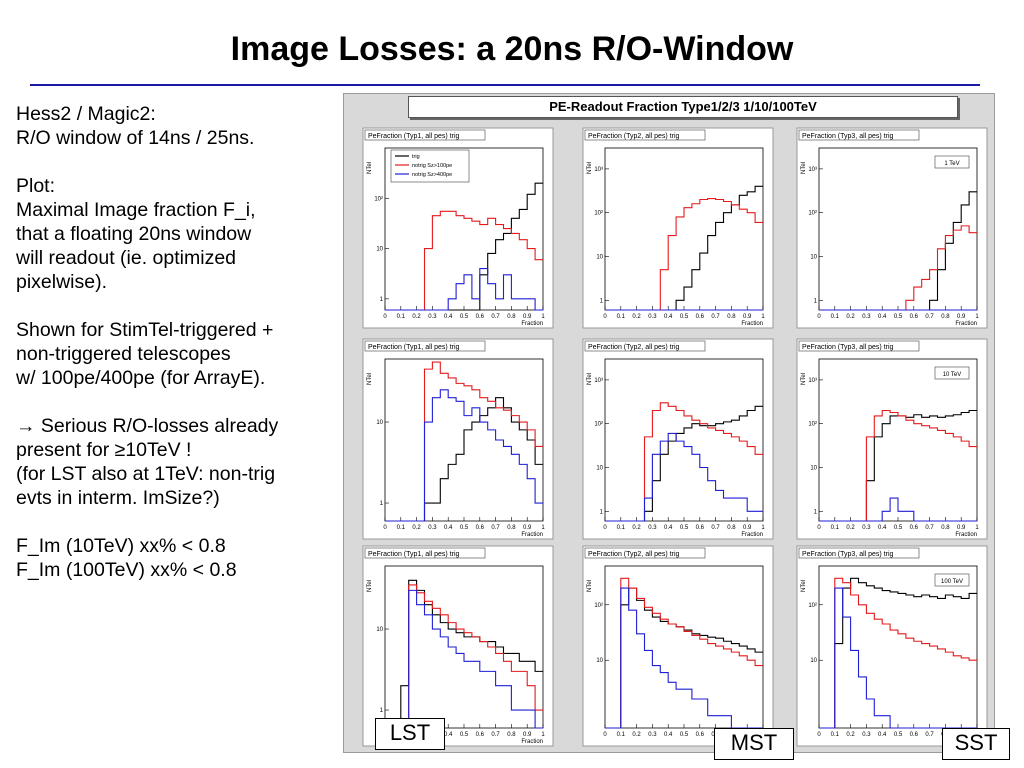 This screenshot has height=768, width=1024. I want to click on histogram-series-trig, so click(464, 654).